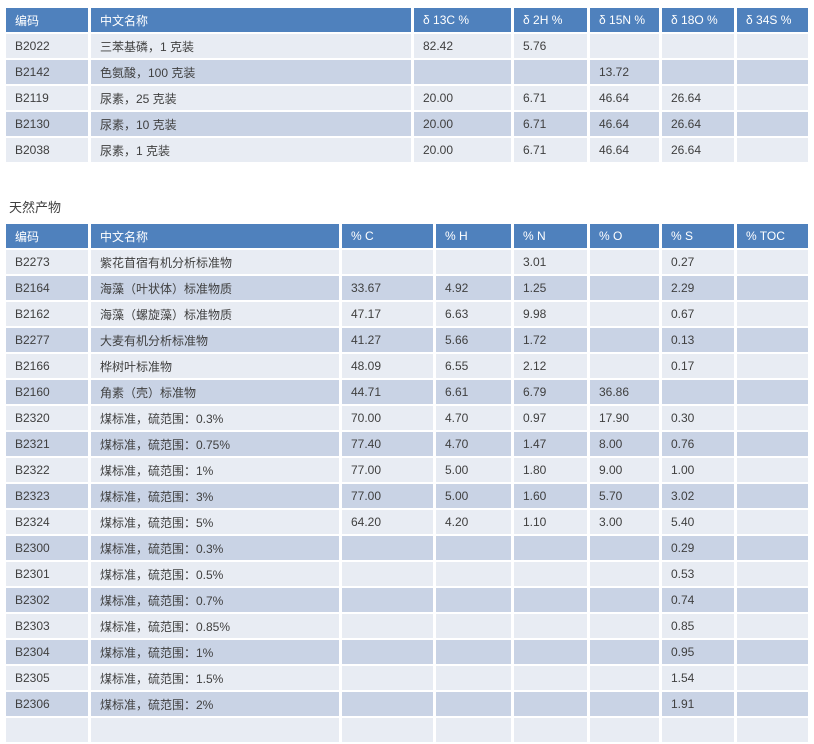  Describe the element at coordinates (48, 125) in the screenshot. I see `code-cell: B2130` at that location.